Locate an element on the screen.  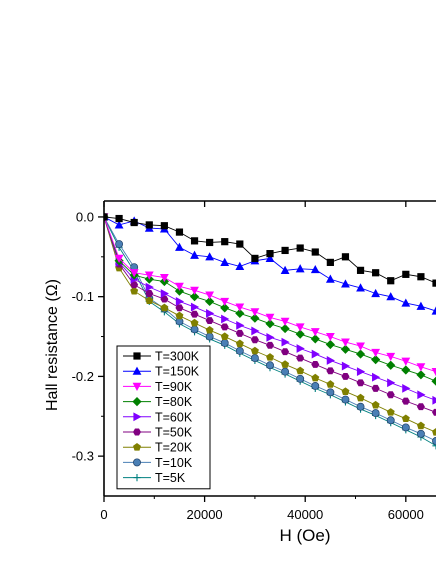
x-tick-label: 60000 is located at coordinates (406, 514).